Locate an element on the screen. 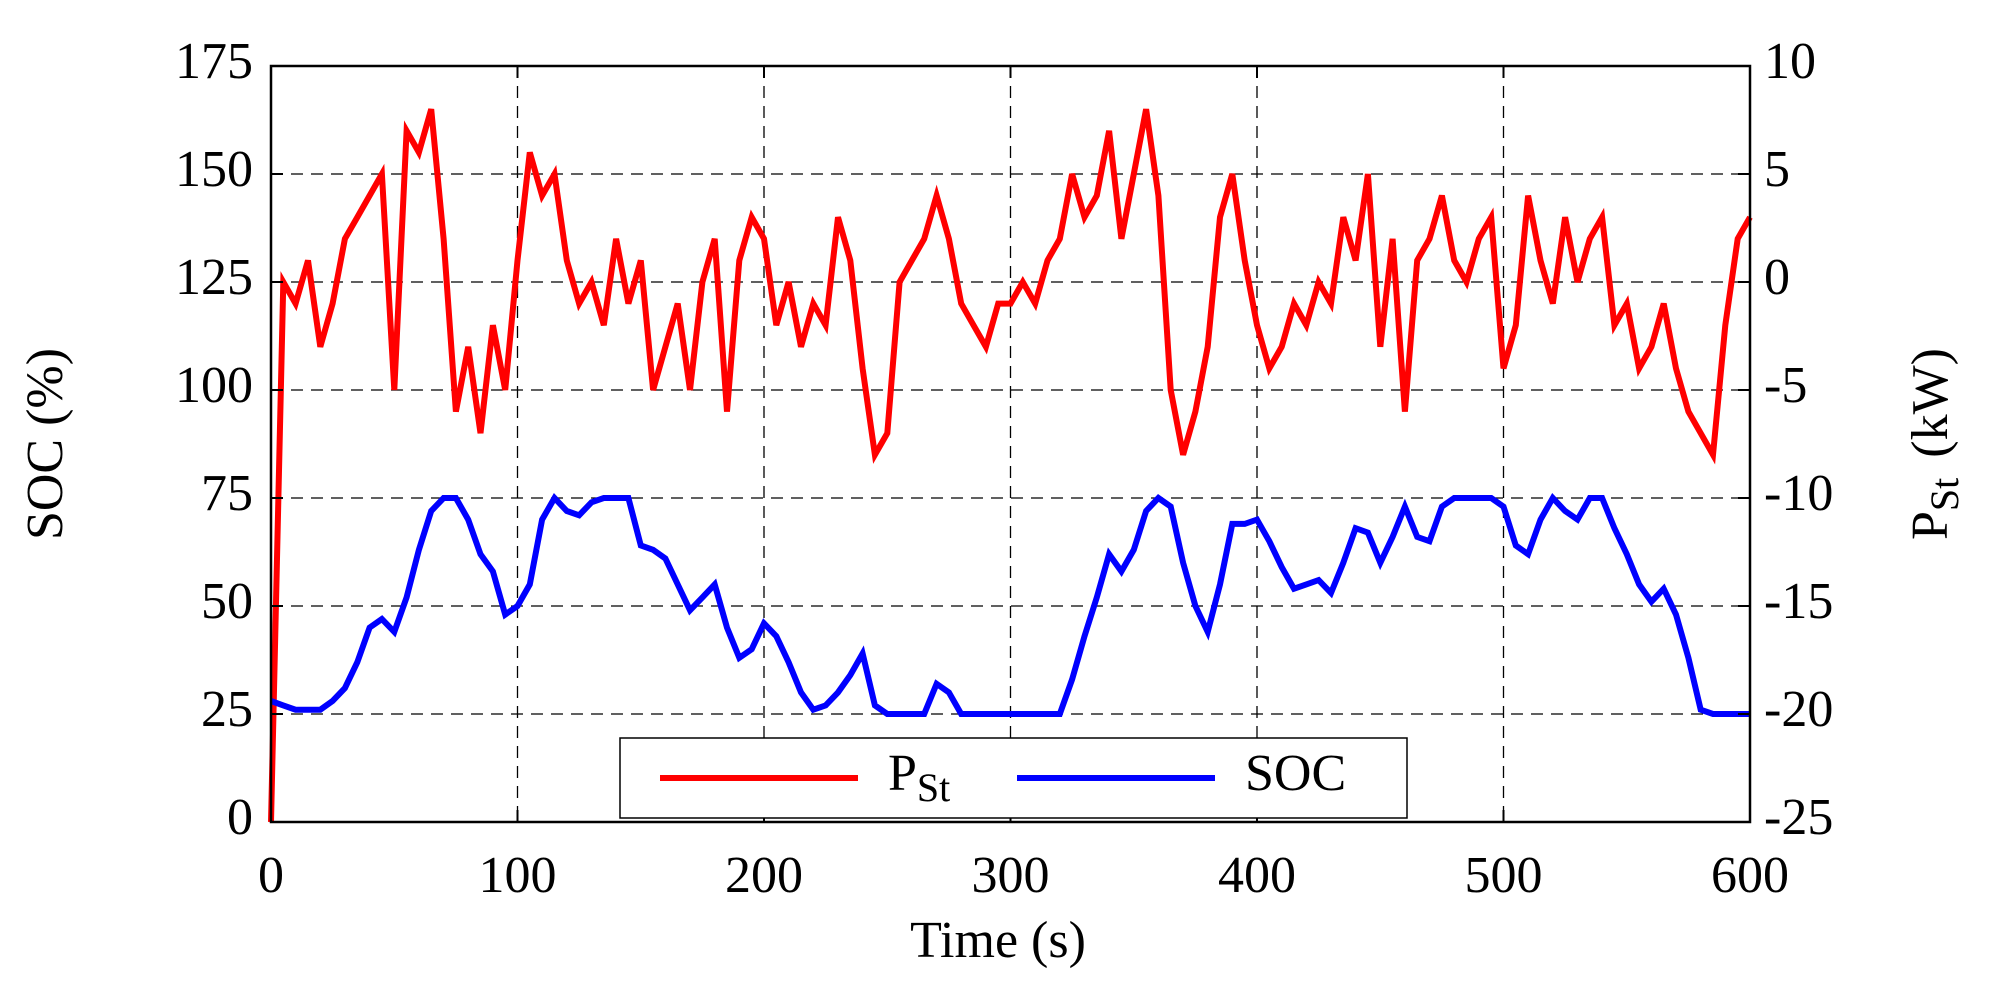  legend-label: SOC is located at coordinates (1295, 773).